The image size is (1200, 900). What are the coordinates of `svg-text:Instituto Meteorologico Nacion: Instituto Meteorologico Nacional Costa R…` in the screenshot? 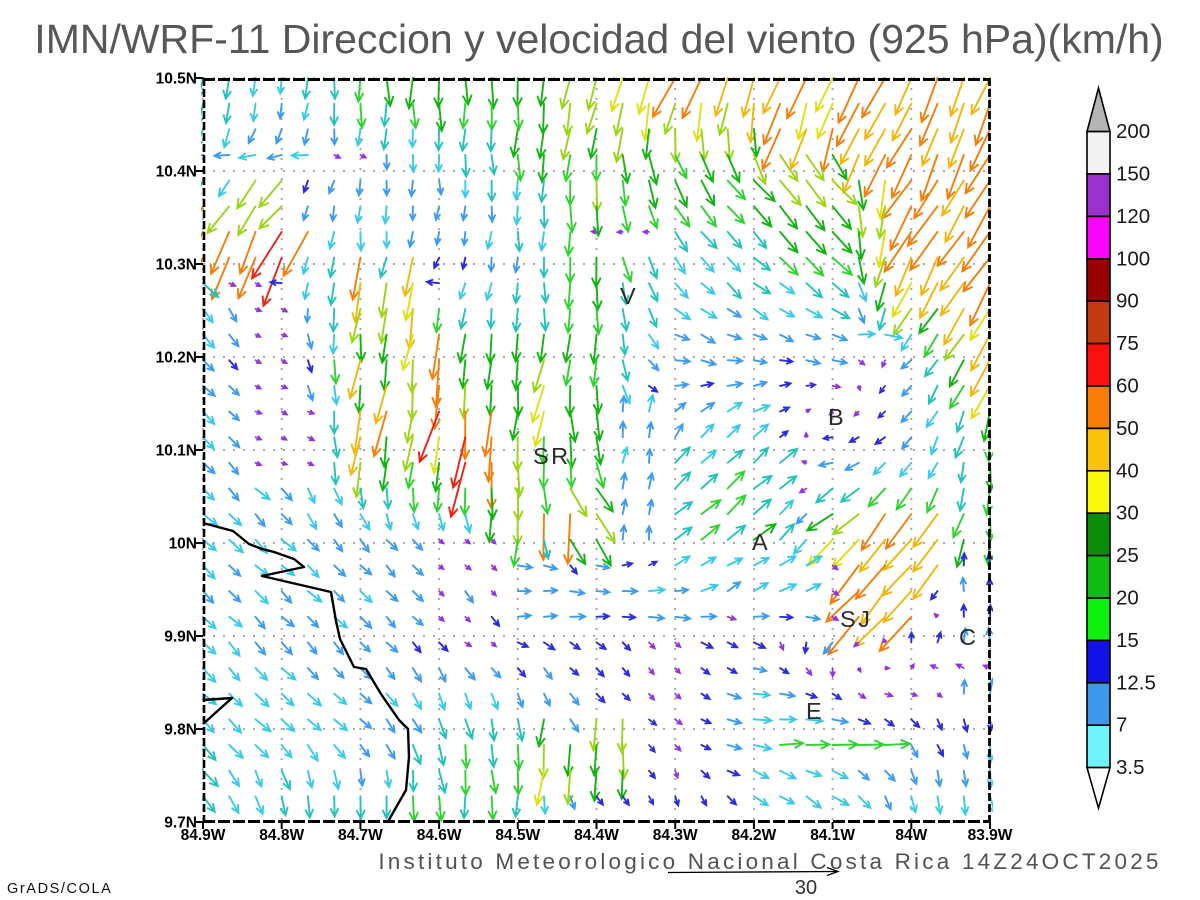 It's located at (769, 861).